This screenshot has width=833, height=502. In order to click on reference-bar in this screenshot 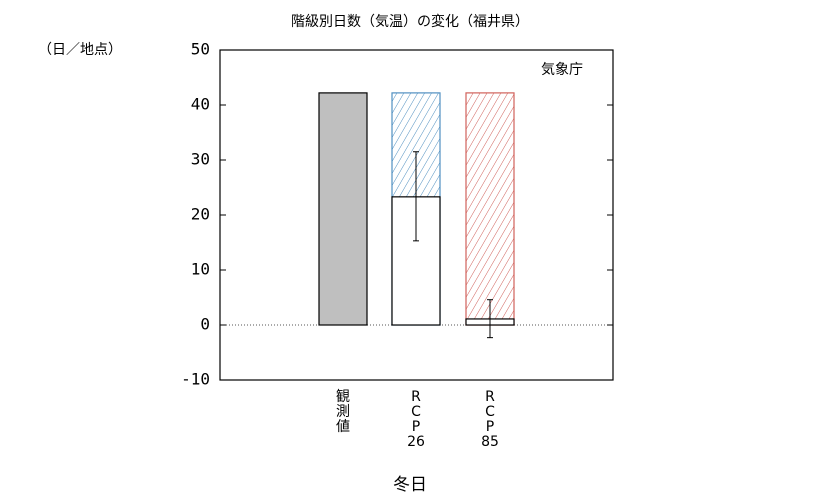, I will do `click(490, 209)`.